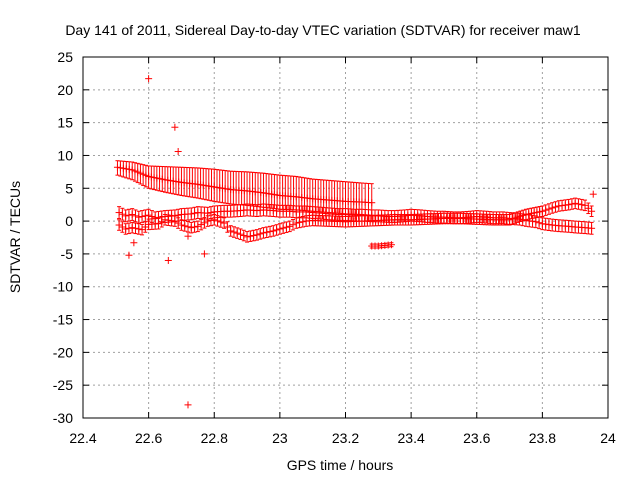  I want to click on y-tick-label: 15, so click(65, 123).